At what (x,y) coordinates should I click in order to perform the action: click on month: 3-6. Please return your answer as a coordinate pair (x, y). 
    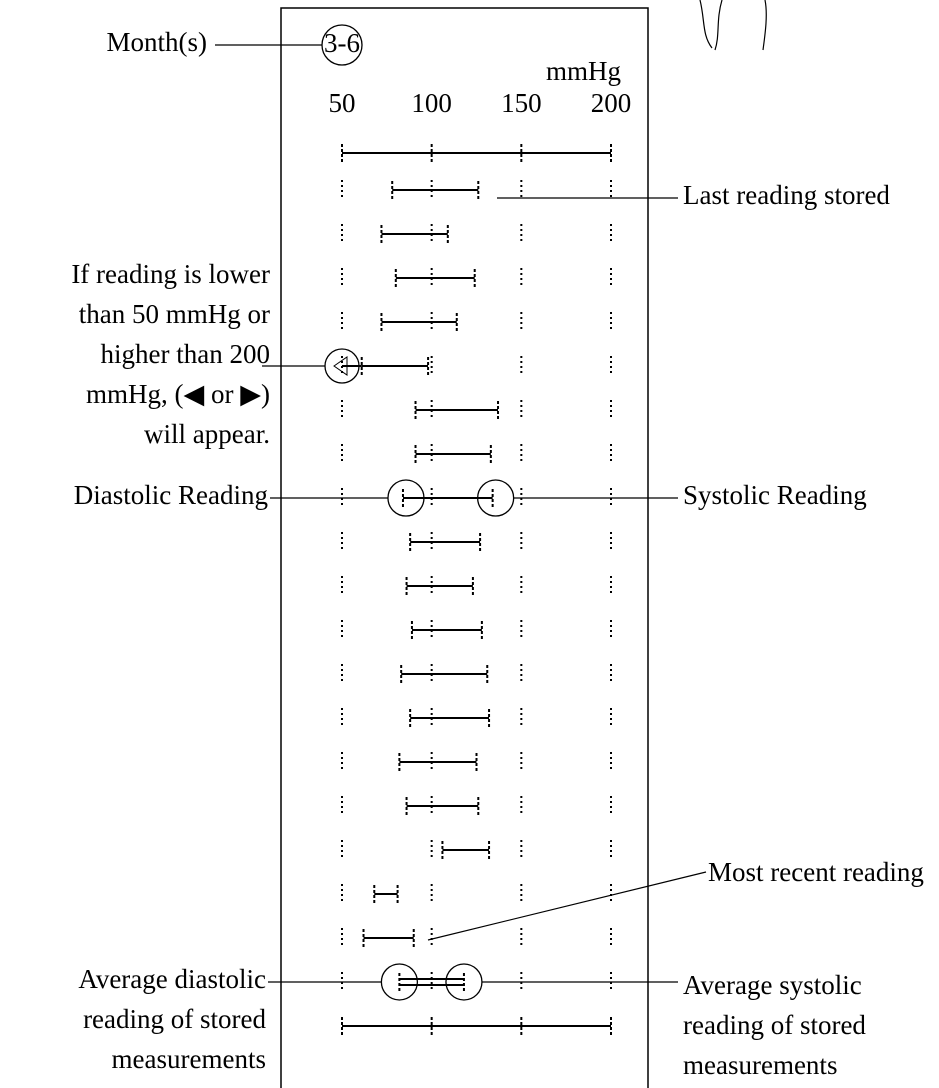
    Looking at the image, I should click on (342, 43).